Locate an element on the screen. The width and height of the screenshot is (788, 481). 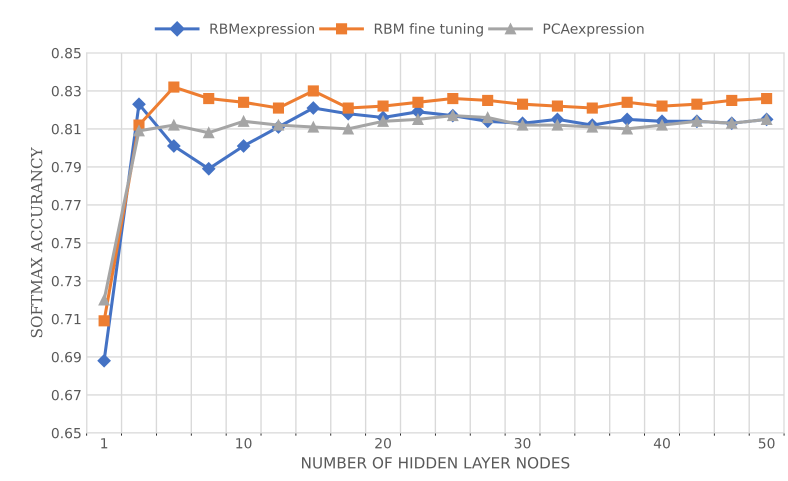
x-axis-title: NUMBER OF HIDDEN LAYER NODES is located at coordinates (436, 463).